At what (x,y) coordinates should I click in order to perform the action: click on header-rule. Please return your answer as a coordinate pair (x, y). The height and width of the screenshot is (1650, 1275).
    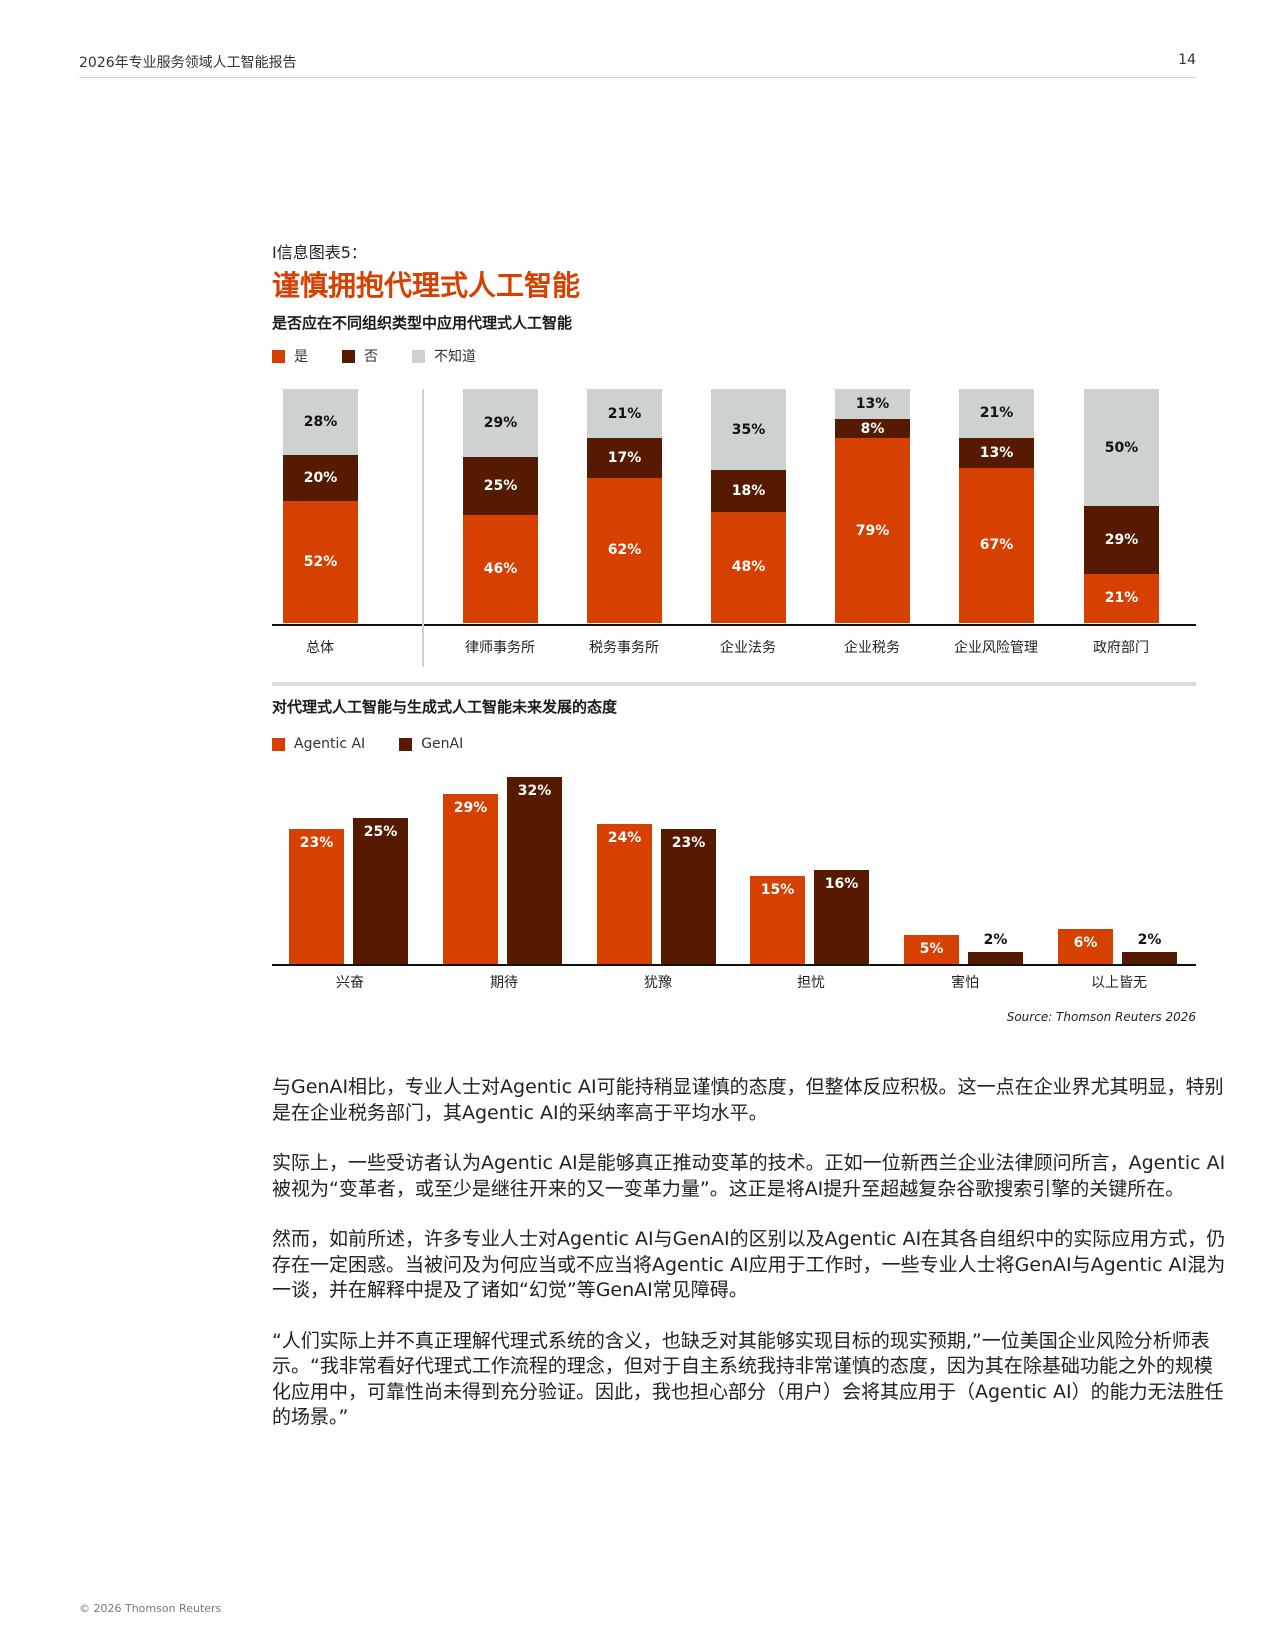
    Looking at the image, I should click on (637, 77).